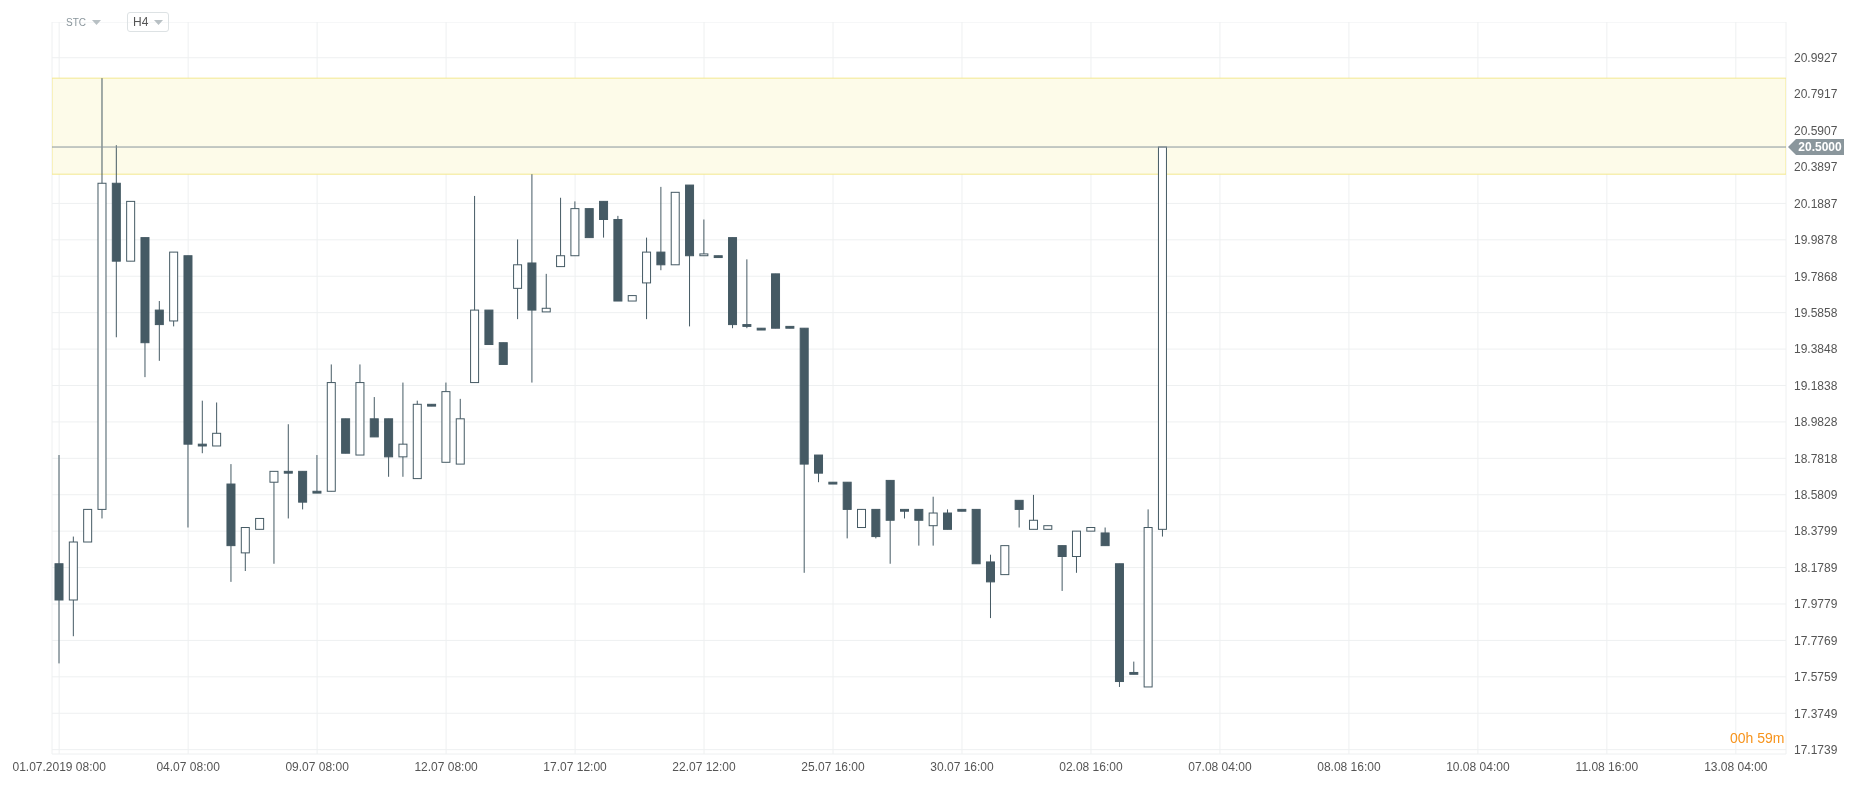 The width and height of the screenshot is (1866, 788). I want to click on y-tick-label: 18.1789, so click(1816, 567).